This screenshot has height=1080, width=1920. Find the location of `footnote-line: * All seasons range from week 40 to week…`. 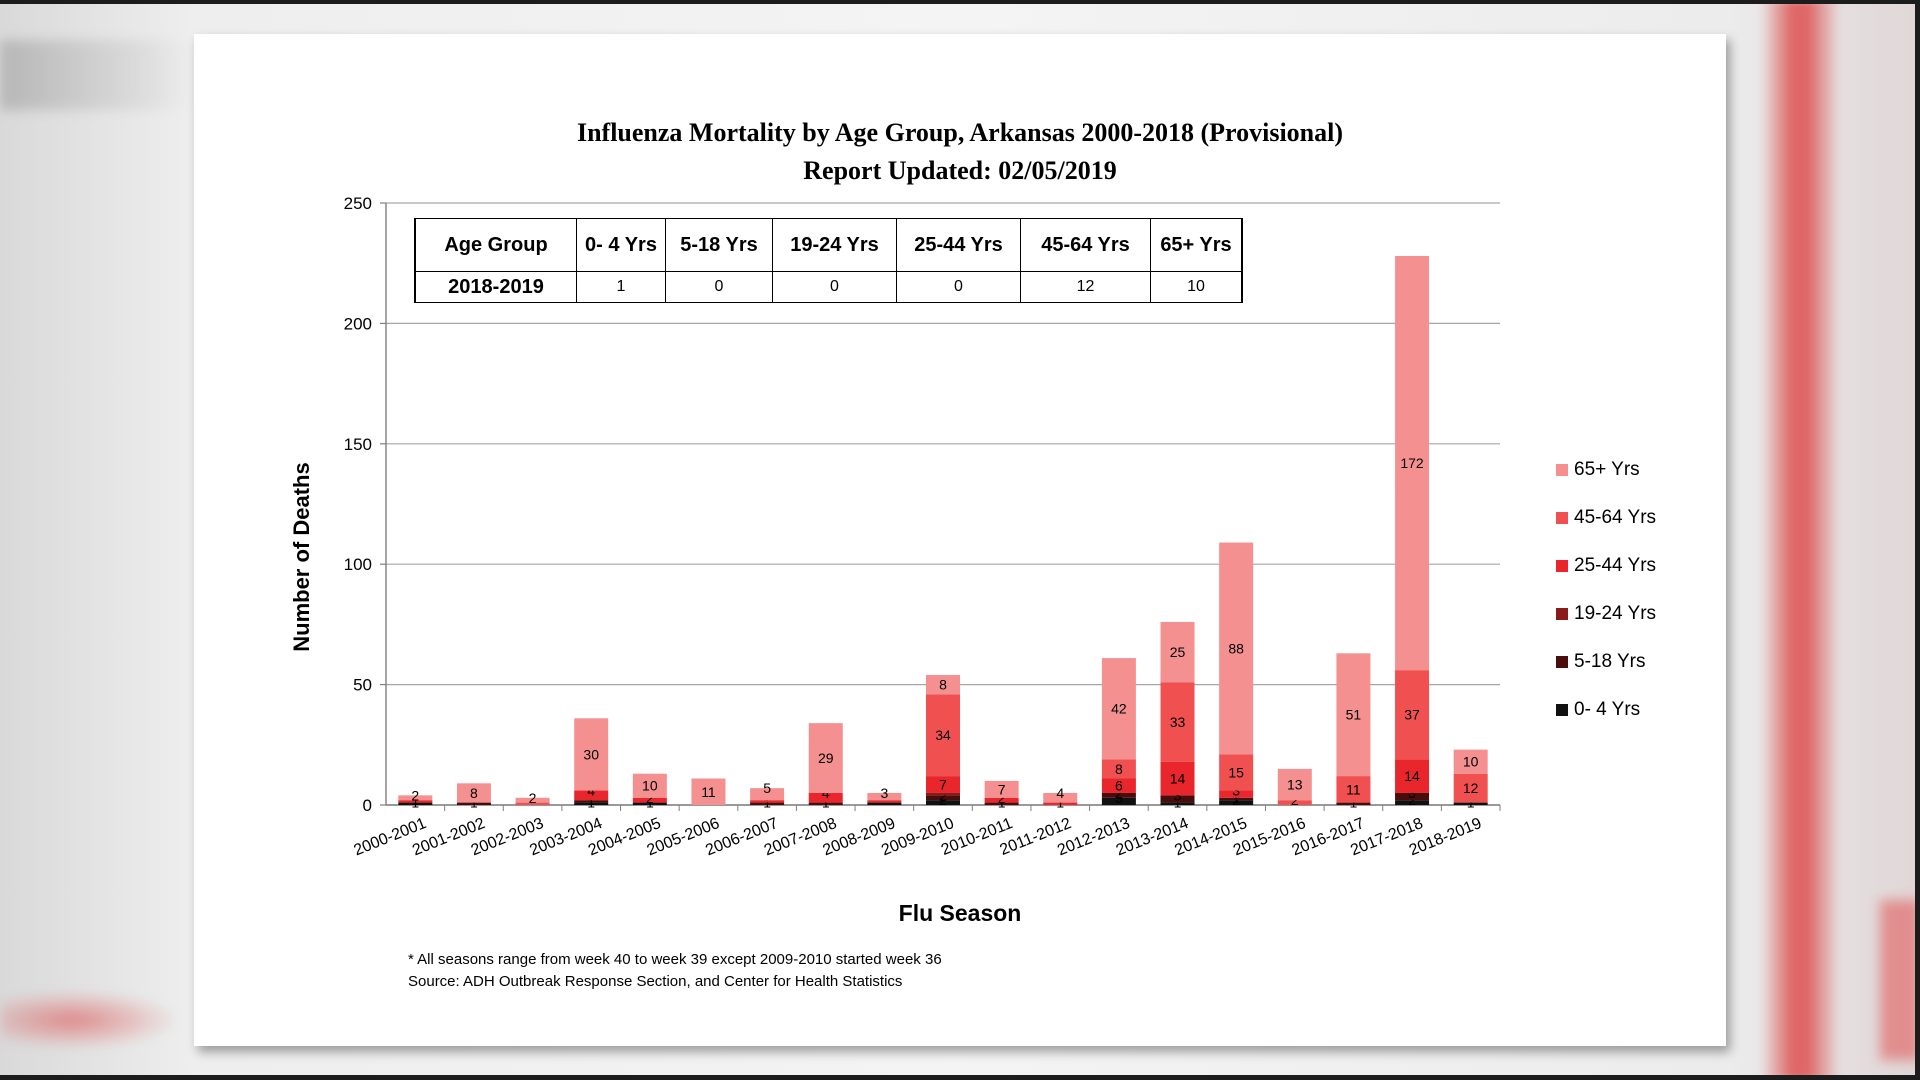

footnote-line: * All seasons range from week 40 to week… is located at coordinates (675, 959).